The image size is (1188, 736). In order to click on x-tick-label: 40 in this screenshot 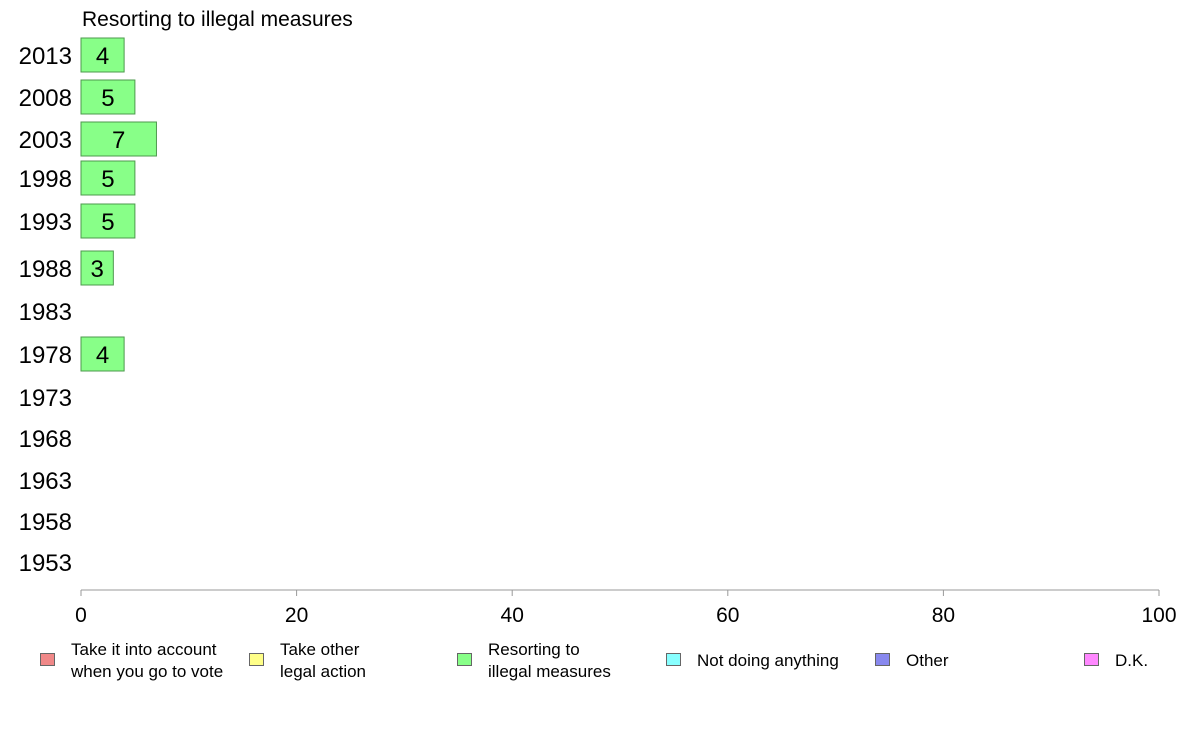, I will do `click(512, 615)`.